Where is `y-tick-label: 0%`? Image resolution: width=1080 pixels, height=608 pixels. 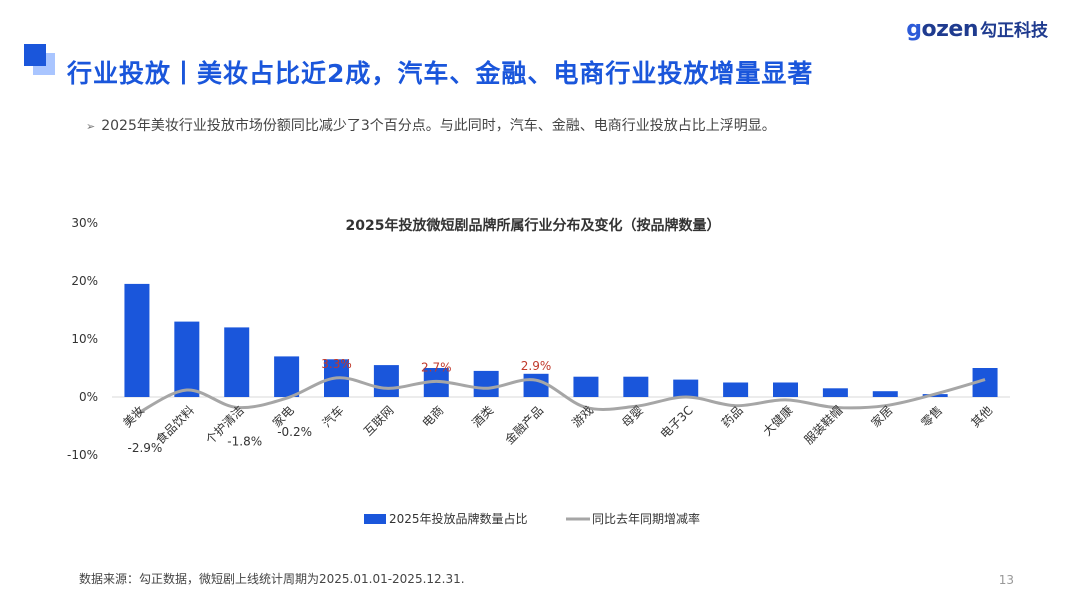
y-tick-label: 0% is located at coordinates (88, 397).